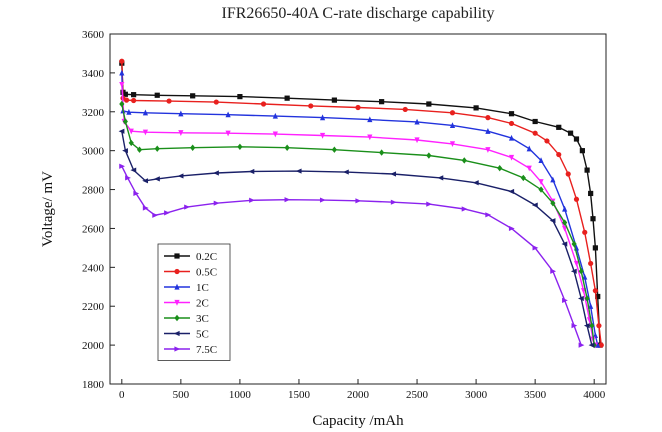 The image size is (662, 432). Describe the element at coordinates (93, 74) in the screenshot. I see `y-tick-label: 3400` at that location.